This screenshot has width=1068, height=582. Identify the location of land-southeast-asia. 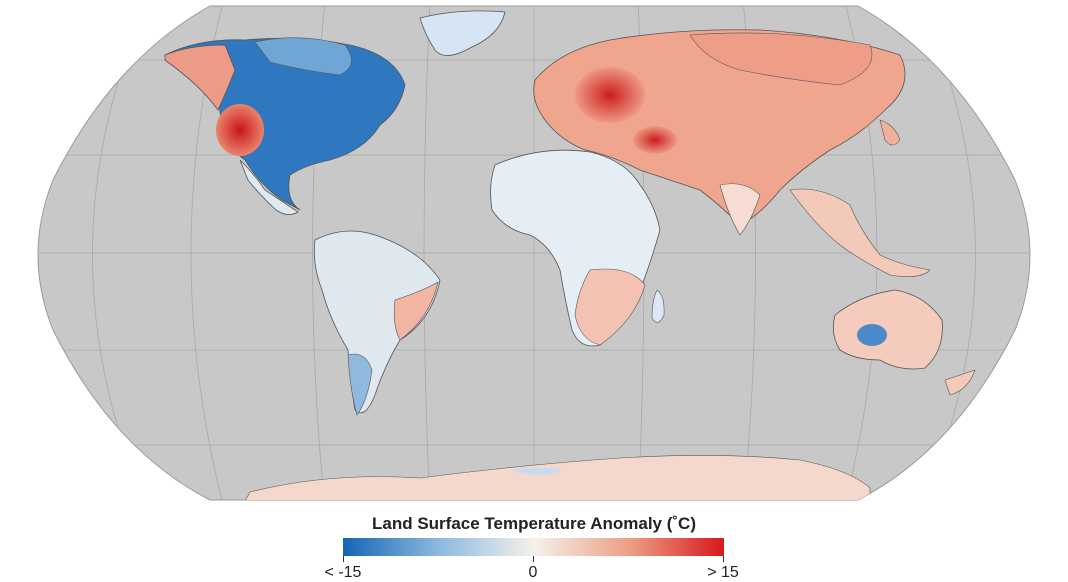
(860, 232).